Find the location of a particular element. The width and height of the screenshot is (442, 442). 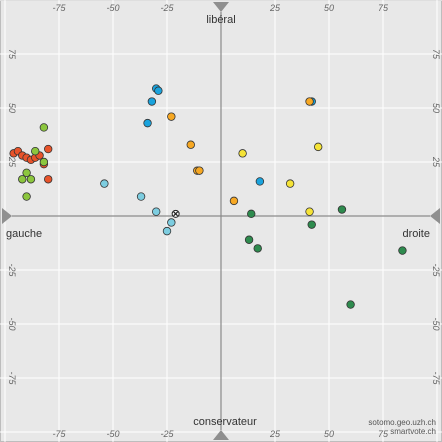

arrow-top is located at coordinates (221, 7).